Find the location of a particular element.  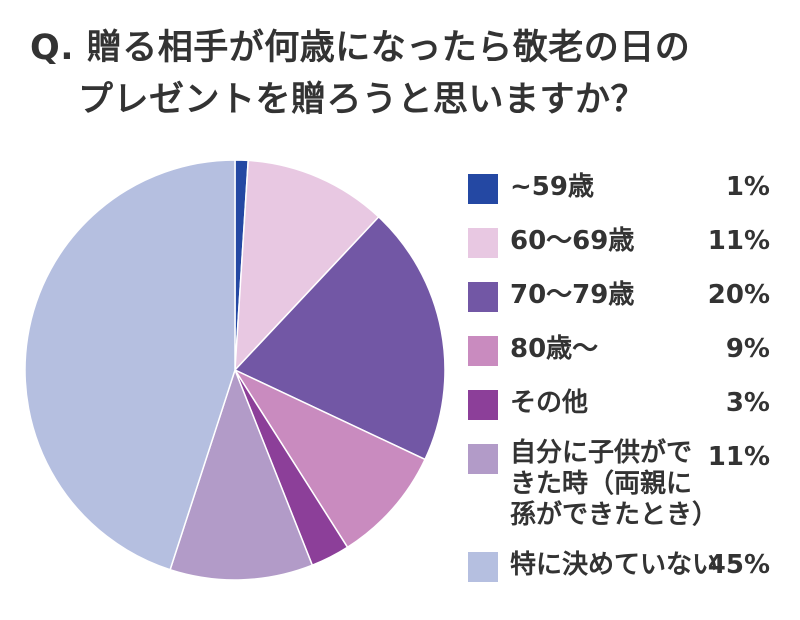

legend-item: その他 3% is located at coordinates (623, 411).